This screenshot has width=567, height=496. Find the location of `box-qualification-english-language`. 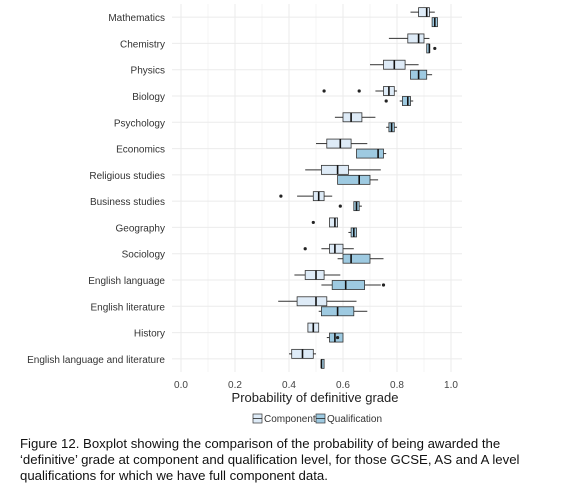

box-qualification-english-language is located at coordinates (353, 285).